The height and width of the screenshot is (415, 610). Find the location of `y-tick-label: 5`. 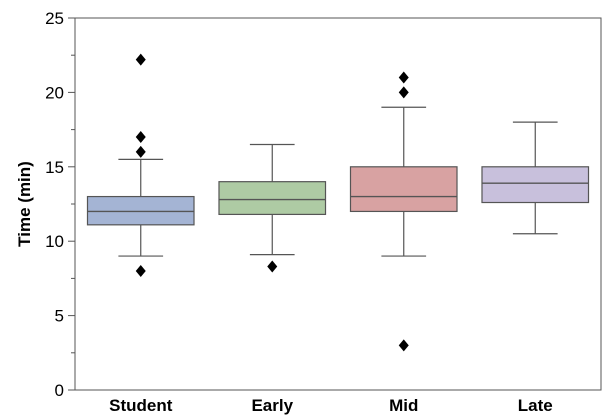

y-tick-label: 5 is located at coordinates (59, 316).